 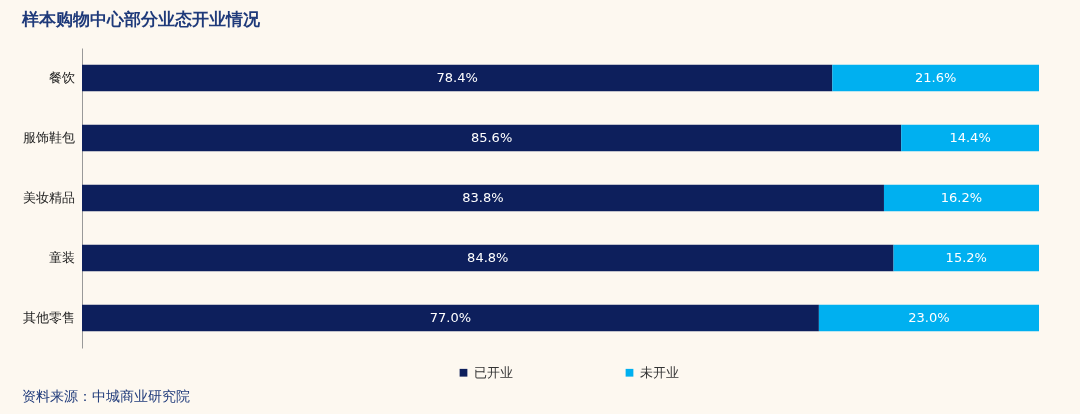 I want to click on data-label: 21.6%, so click(x=935, y=77).